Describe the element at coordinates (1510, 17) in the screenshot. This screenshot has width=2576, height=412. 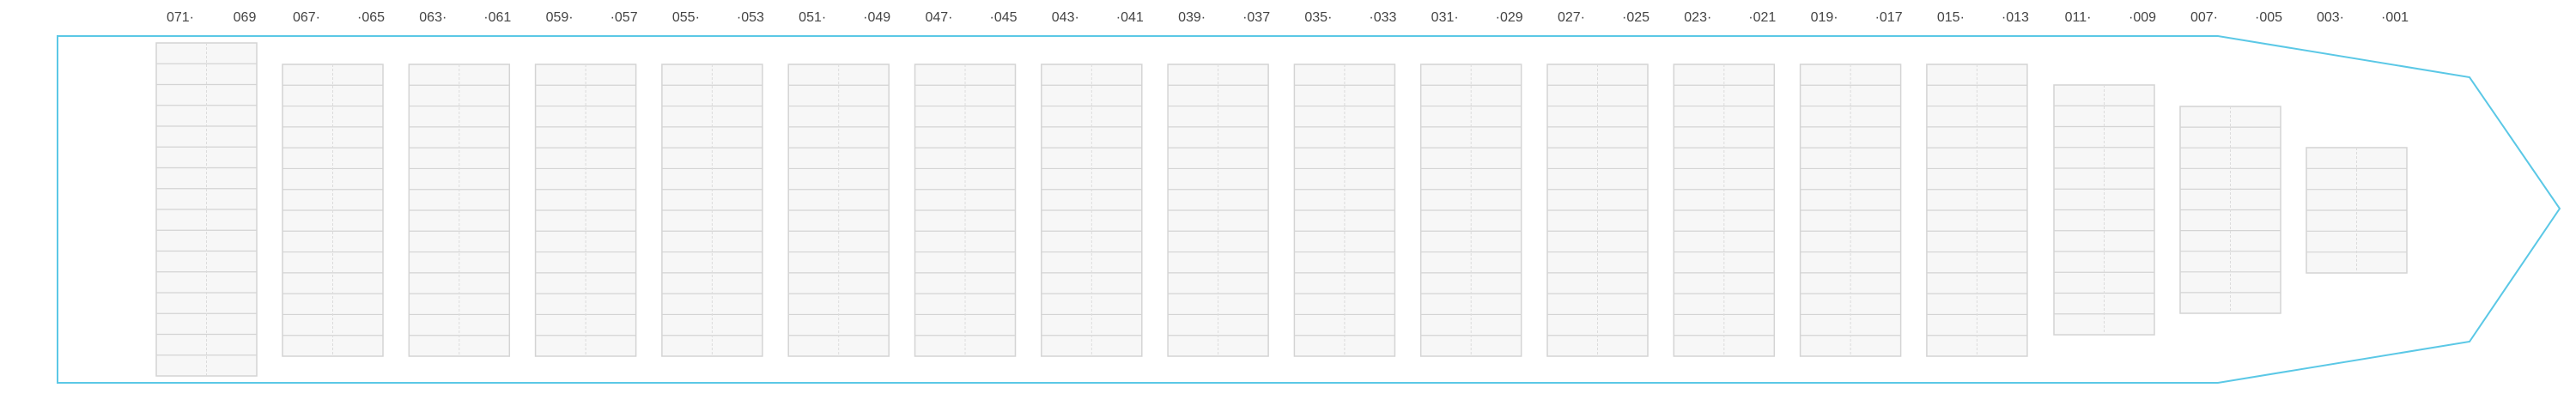
I see `bay-label: ·029` at that location.